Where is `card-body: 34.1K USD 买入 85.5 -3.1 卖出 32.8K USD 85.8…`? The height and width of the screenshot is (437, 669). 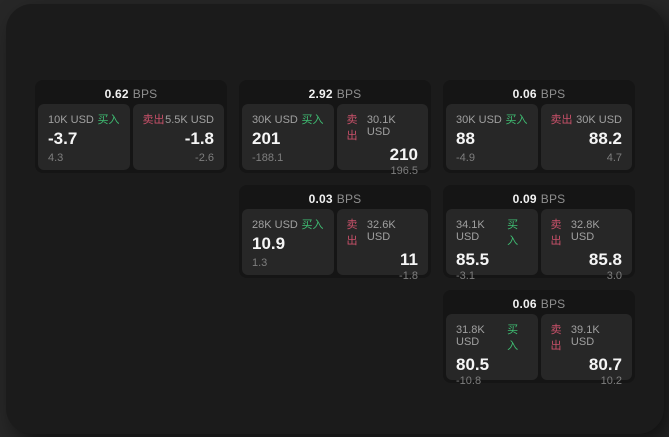 card-body: 34.1K USD 买入 85.5 -3.1 卖出 32.8K USD 85.8… is located at coordinates (539, 245).